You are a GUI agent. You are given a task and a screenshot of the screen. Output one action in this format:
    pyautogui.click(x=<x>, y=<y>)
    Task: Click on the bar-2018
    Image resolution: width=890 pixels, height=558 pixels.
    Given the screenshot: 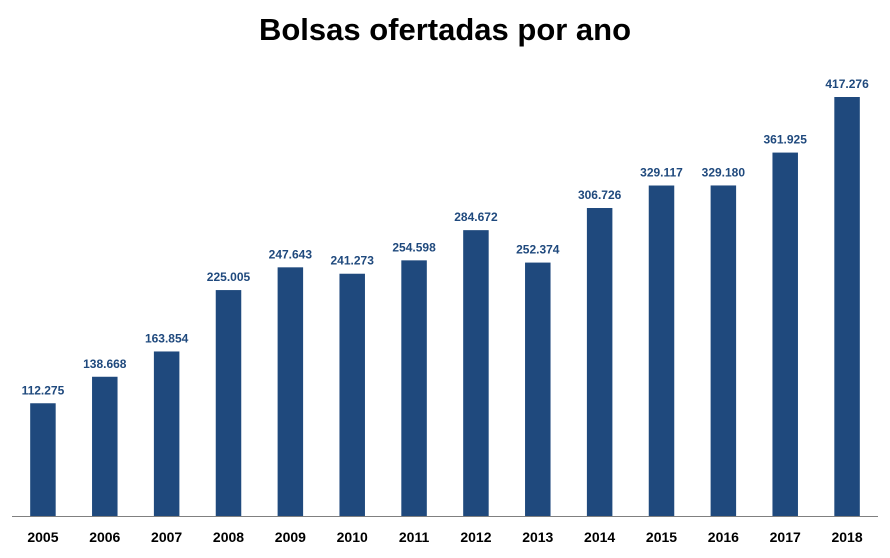 What is the action you would take?
    pyautogui.click(x=847, y=306)
    